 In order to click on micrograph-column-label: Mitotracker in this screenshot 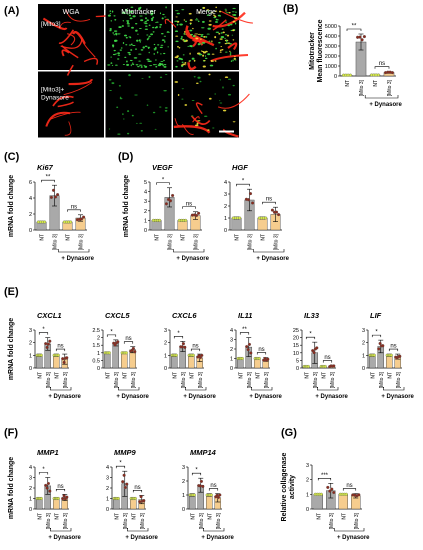, I will do `click(138, 12)`.